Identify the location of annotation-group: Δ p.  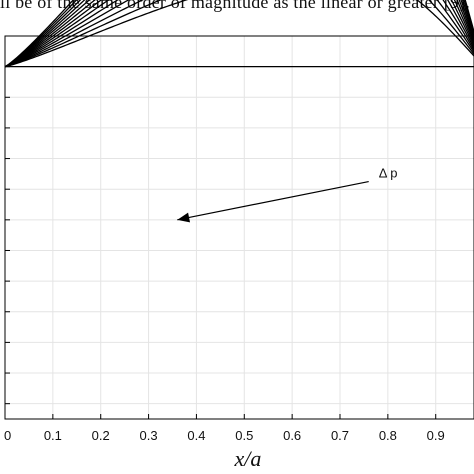
(287, 194).